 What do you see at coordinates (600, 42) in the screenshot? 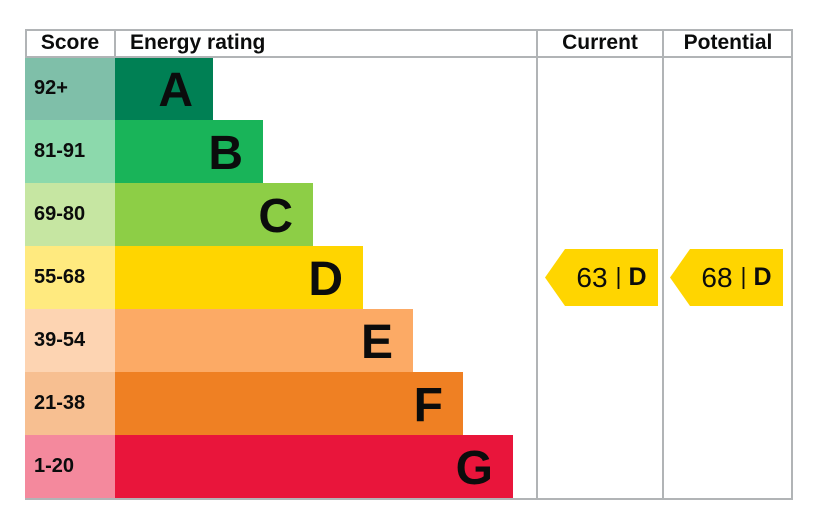
I see `current-column-header: Current` at bounding box center [600, 42].